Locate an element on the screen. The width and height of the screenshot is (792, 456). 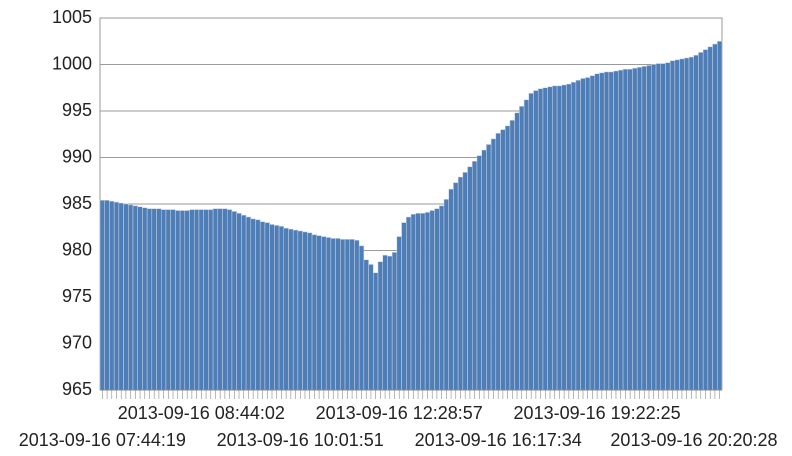
y-tick-label: 975 is located at coordinates (77, 296).